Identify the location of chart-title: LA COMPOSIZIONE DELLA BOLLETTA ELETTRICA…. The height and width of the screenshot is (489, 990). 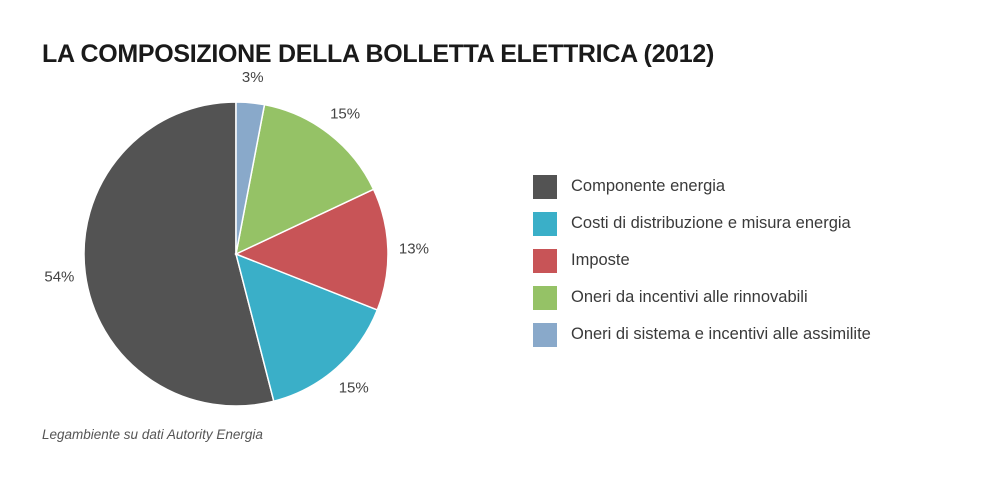
(378, 54).